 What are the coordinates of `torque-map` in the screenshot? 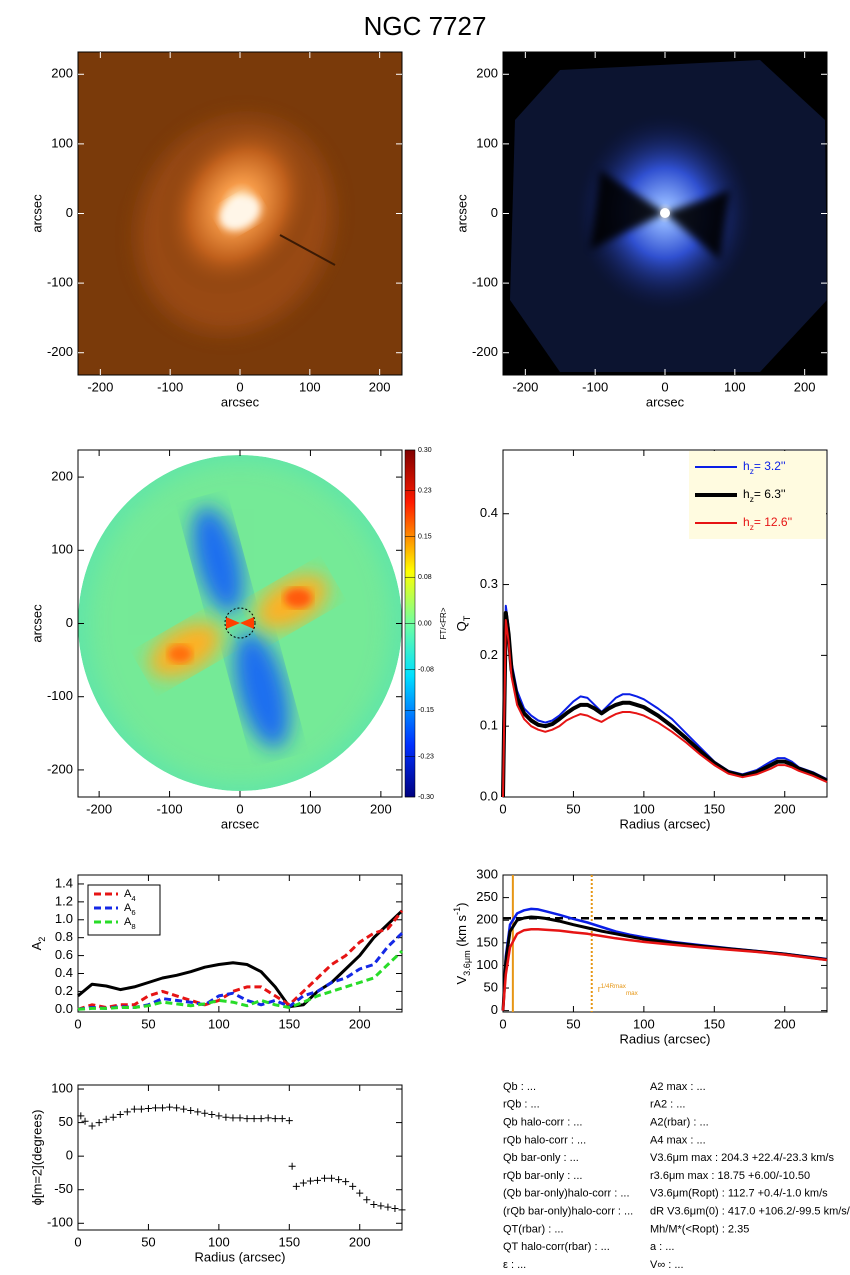 It's located at (240, 623).